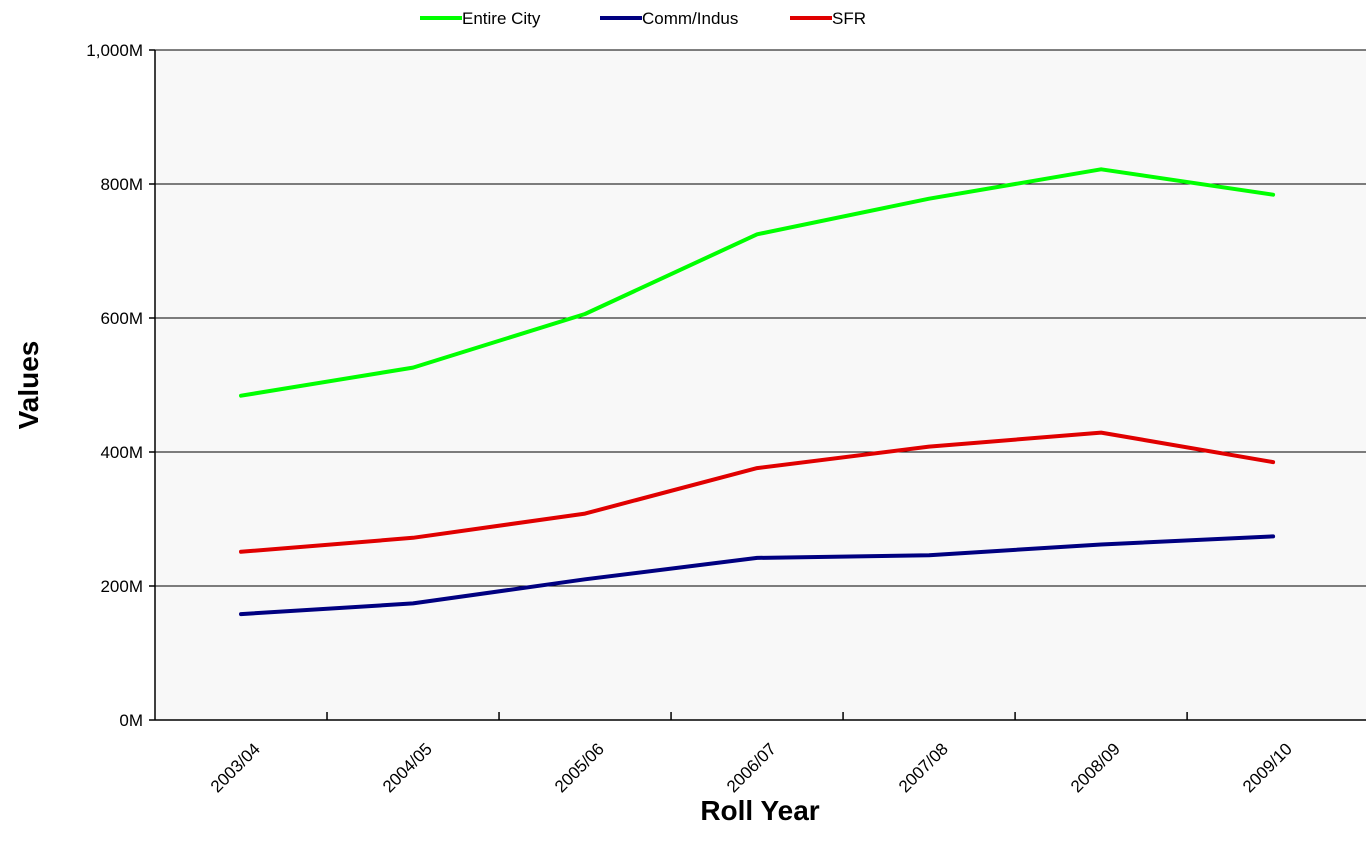 This screenshot has height=853, width=1372. What do you see at coordinates (501, 18) in the screenshot?
I see `legend-label: Entire City` at bounding box center [501, 18].